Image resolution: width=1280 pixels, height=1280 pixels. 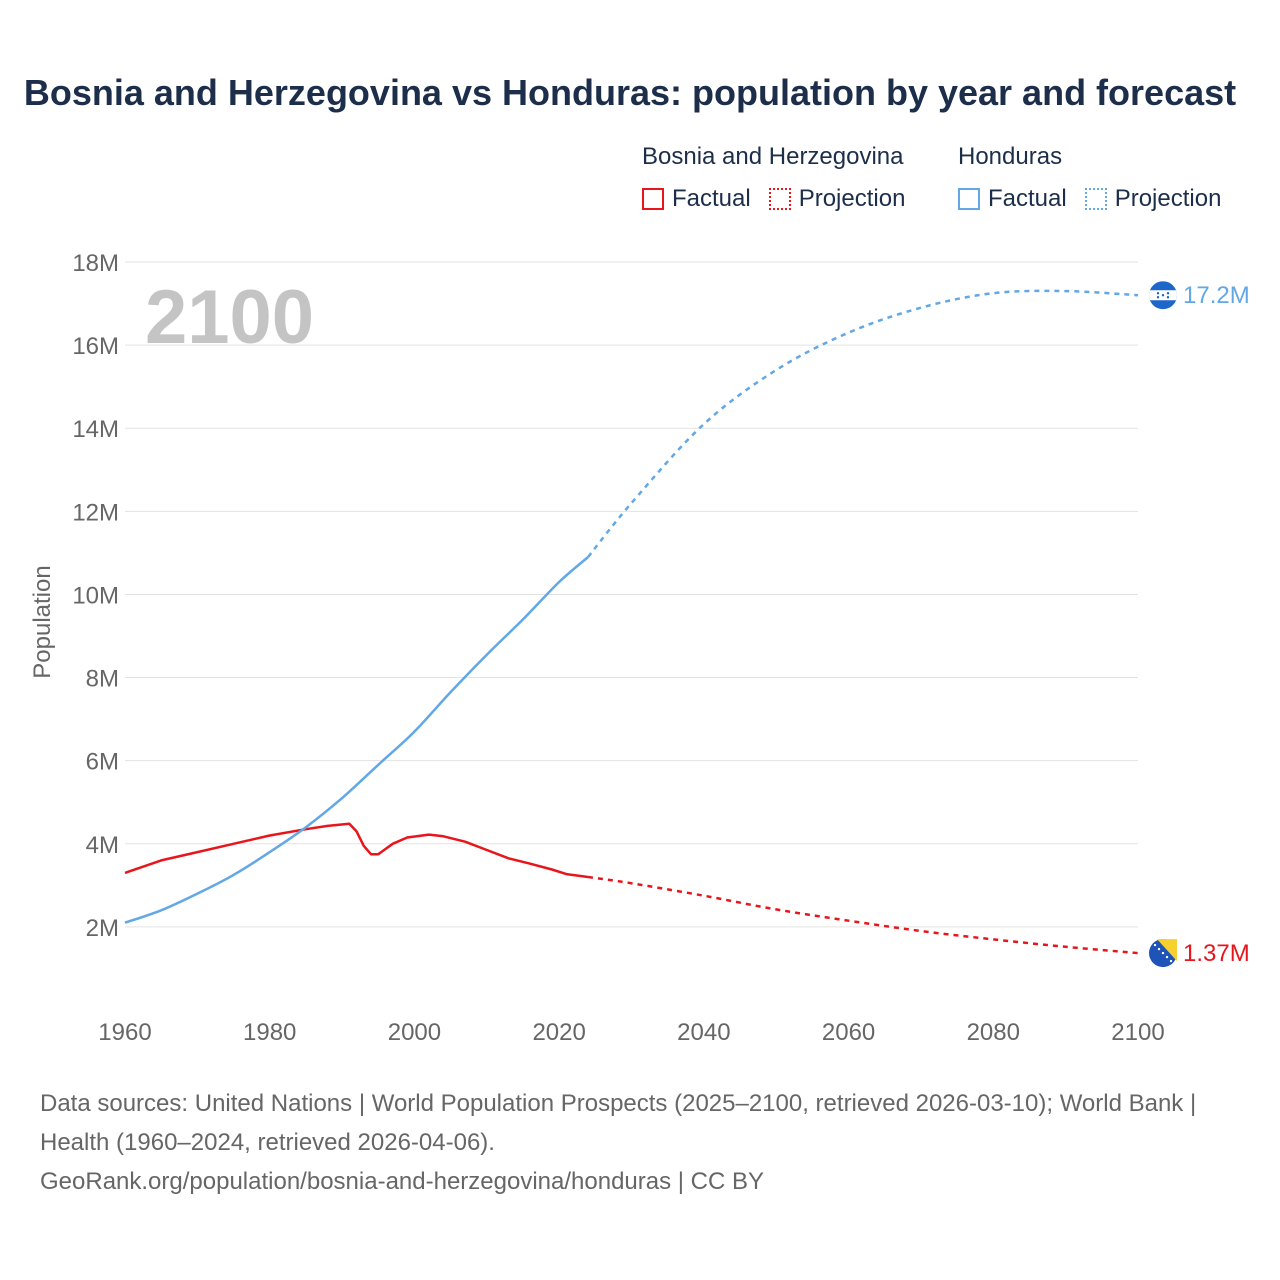 What do you see at coordinates (1163, 953) in the screenshot?
I see `flag-icon-bosnia` at bounding box center [1163, 953].